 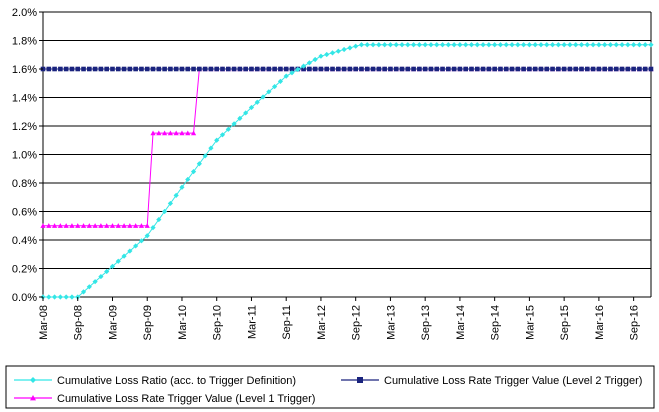 I want to click on y-tick-label: 0.6%, so click(x=24, y=213).